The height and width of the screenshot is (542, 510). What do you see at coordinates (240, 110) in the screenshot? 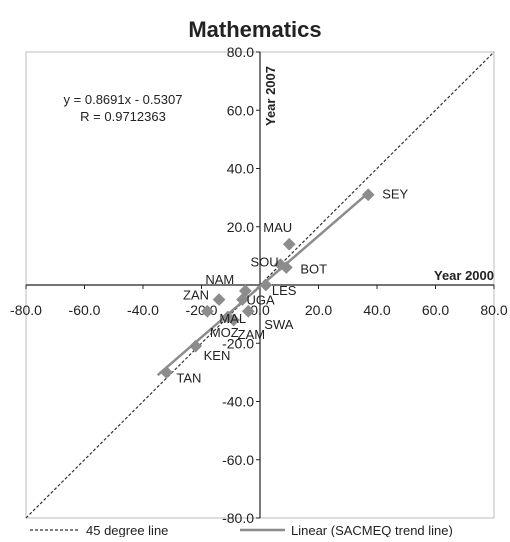
I see `y-tick-label: 60.0` at bounding box center [240, 110].